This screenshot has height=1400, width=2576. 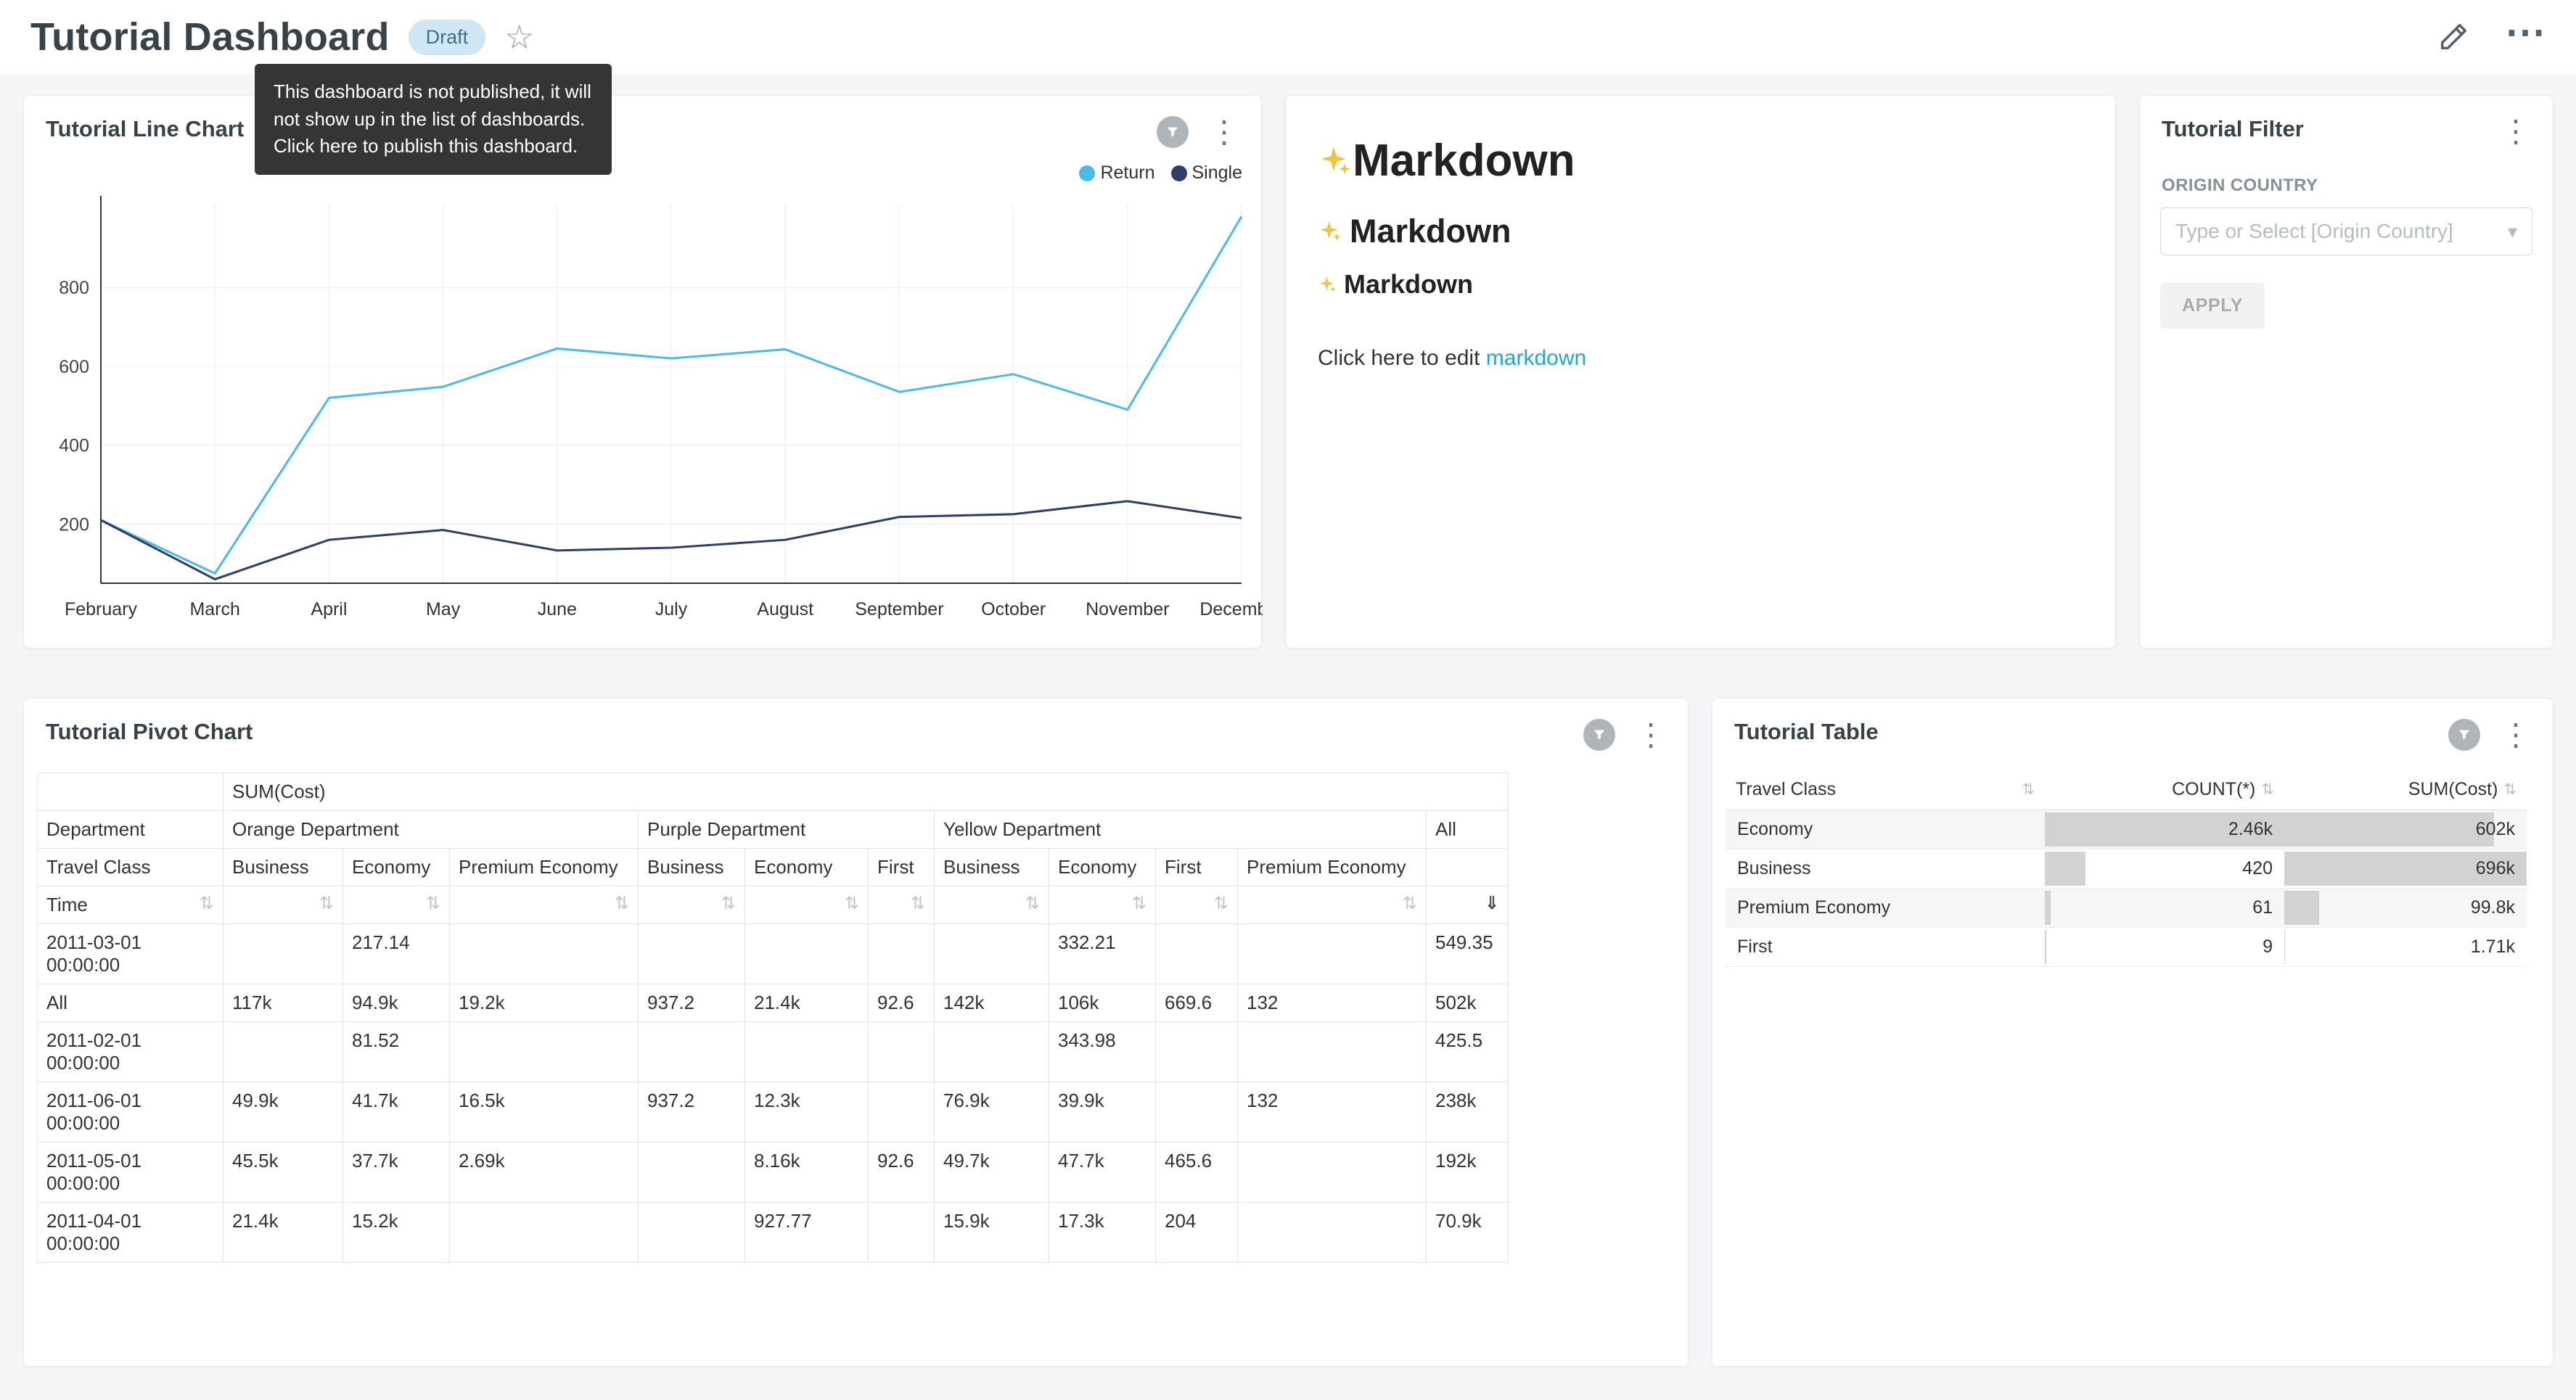 I want to click on table-row: Premium Economy 61 99.8k, so click(x=2126, y=908).